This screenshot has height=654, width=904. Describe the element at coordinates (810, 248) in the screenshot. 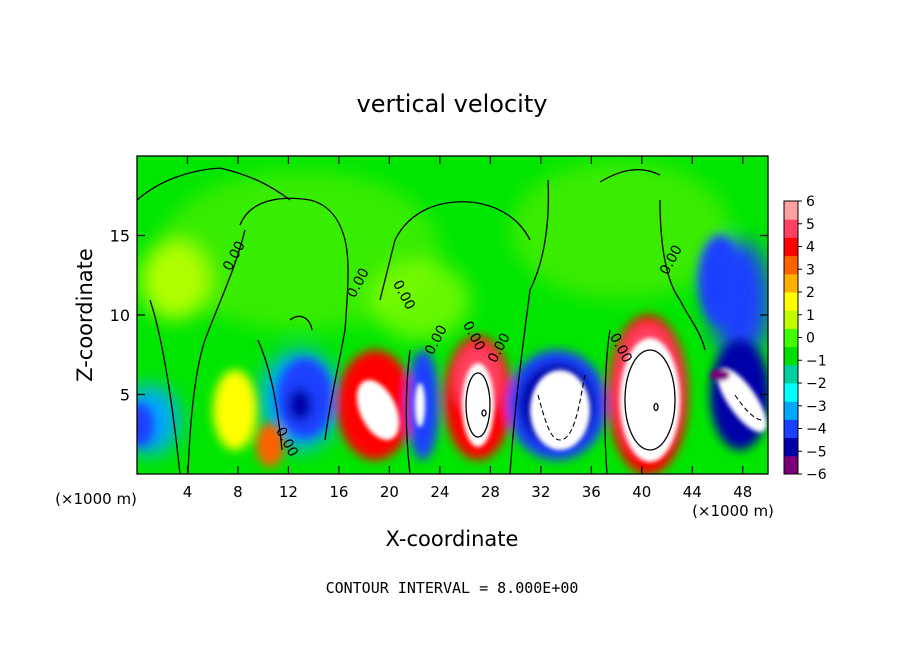

I see `colorbar-tick-label: 4` at that location.